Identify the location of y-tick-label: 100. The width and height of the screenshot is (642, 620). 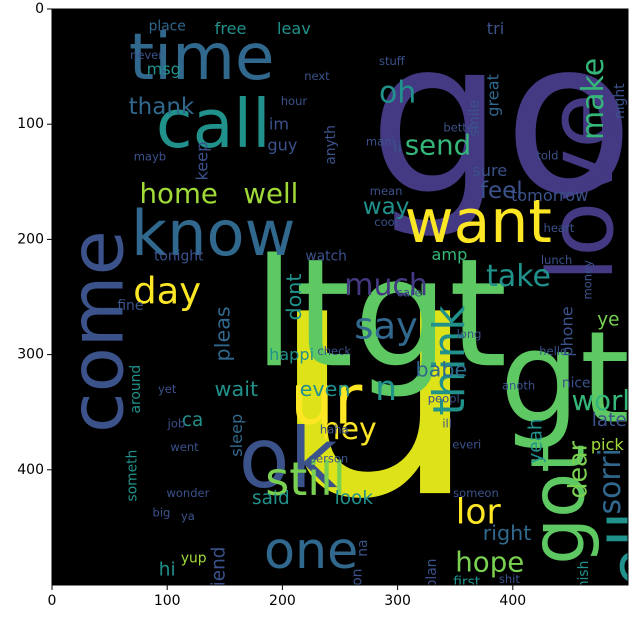
(30, 124).